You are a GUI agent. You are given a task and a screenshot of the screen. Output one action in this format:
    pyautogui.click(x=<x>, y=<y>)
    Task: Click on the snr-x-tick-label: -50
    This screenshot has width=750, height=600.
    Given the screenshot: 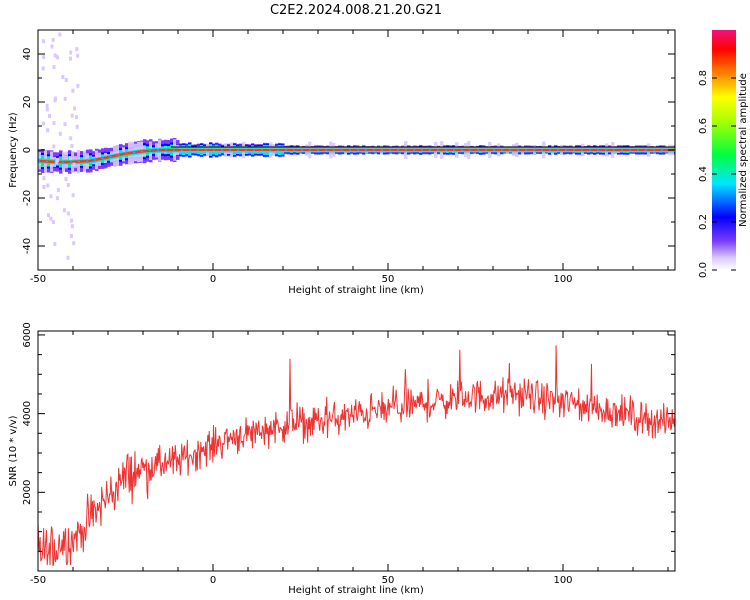 What is the action you would take?
    pyautogui.click(x=38, y=580)
    